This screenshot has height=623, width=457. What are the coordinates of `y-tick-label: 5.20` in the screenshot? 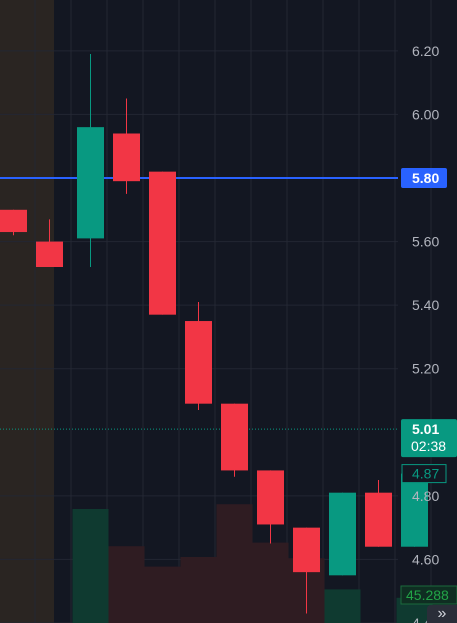 It's located at (425, 369).